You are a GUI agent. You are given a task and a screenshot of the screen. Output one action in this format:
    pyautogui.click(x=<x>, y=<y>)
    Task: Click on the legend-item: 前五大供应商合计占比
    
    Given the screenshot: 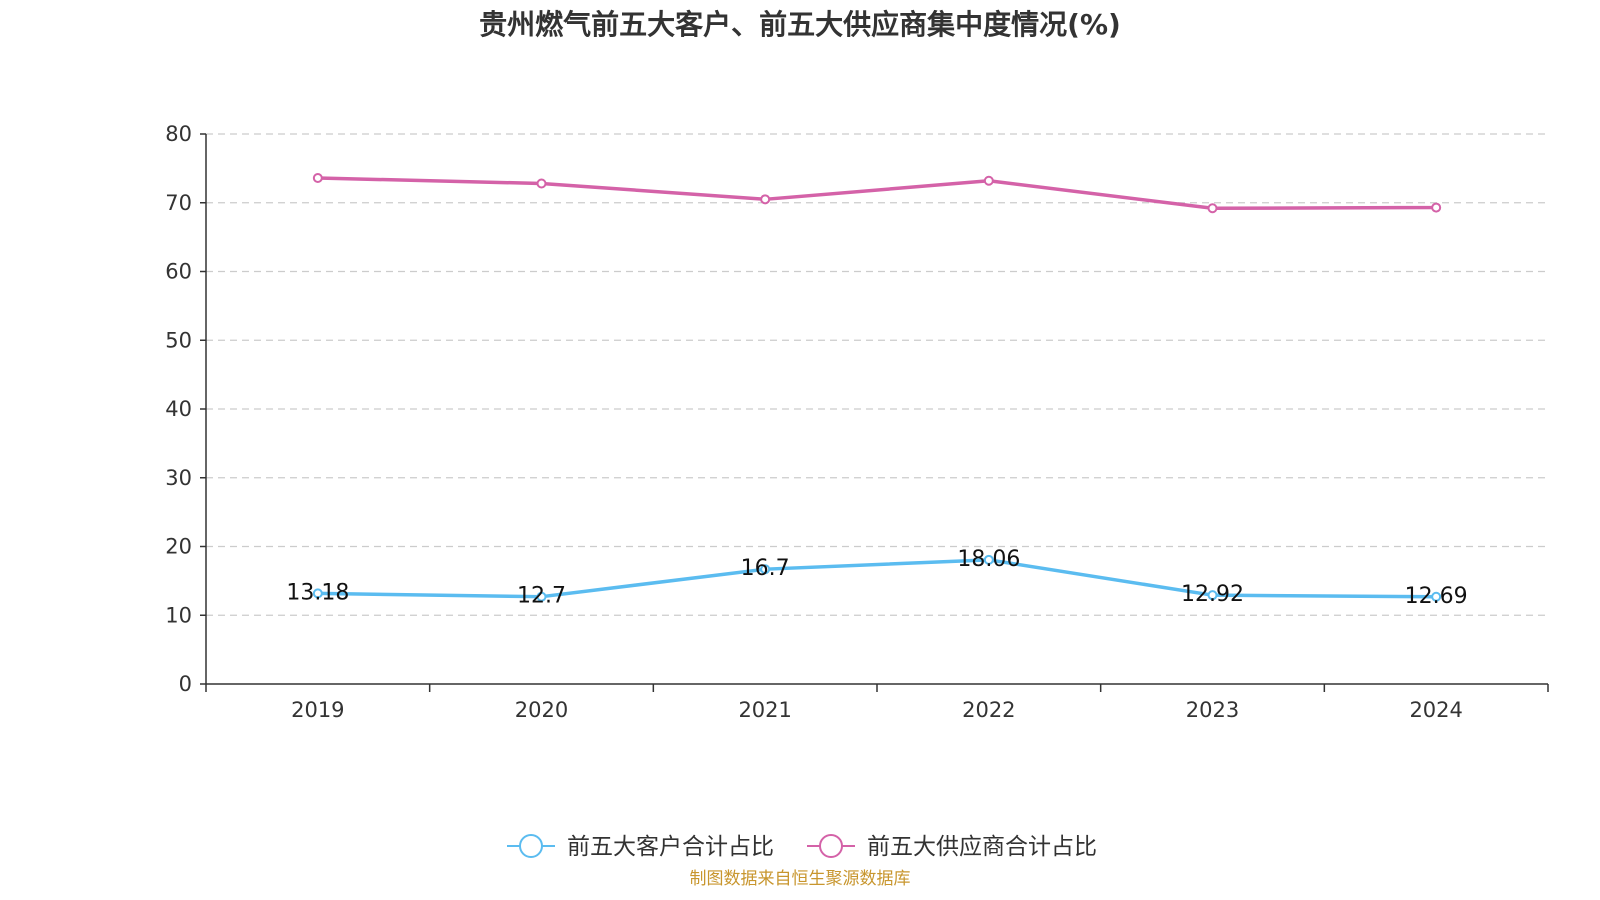 What is the action you would take?
    pyautogui.click(x=952, y=847)
    